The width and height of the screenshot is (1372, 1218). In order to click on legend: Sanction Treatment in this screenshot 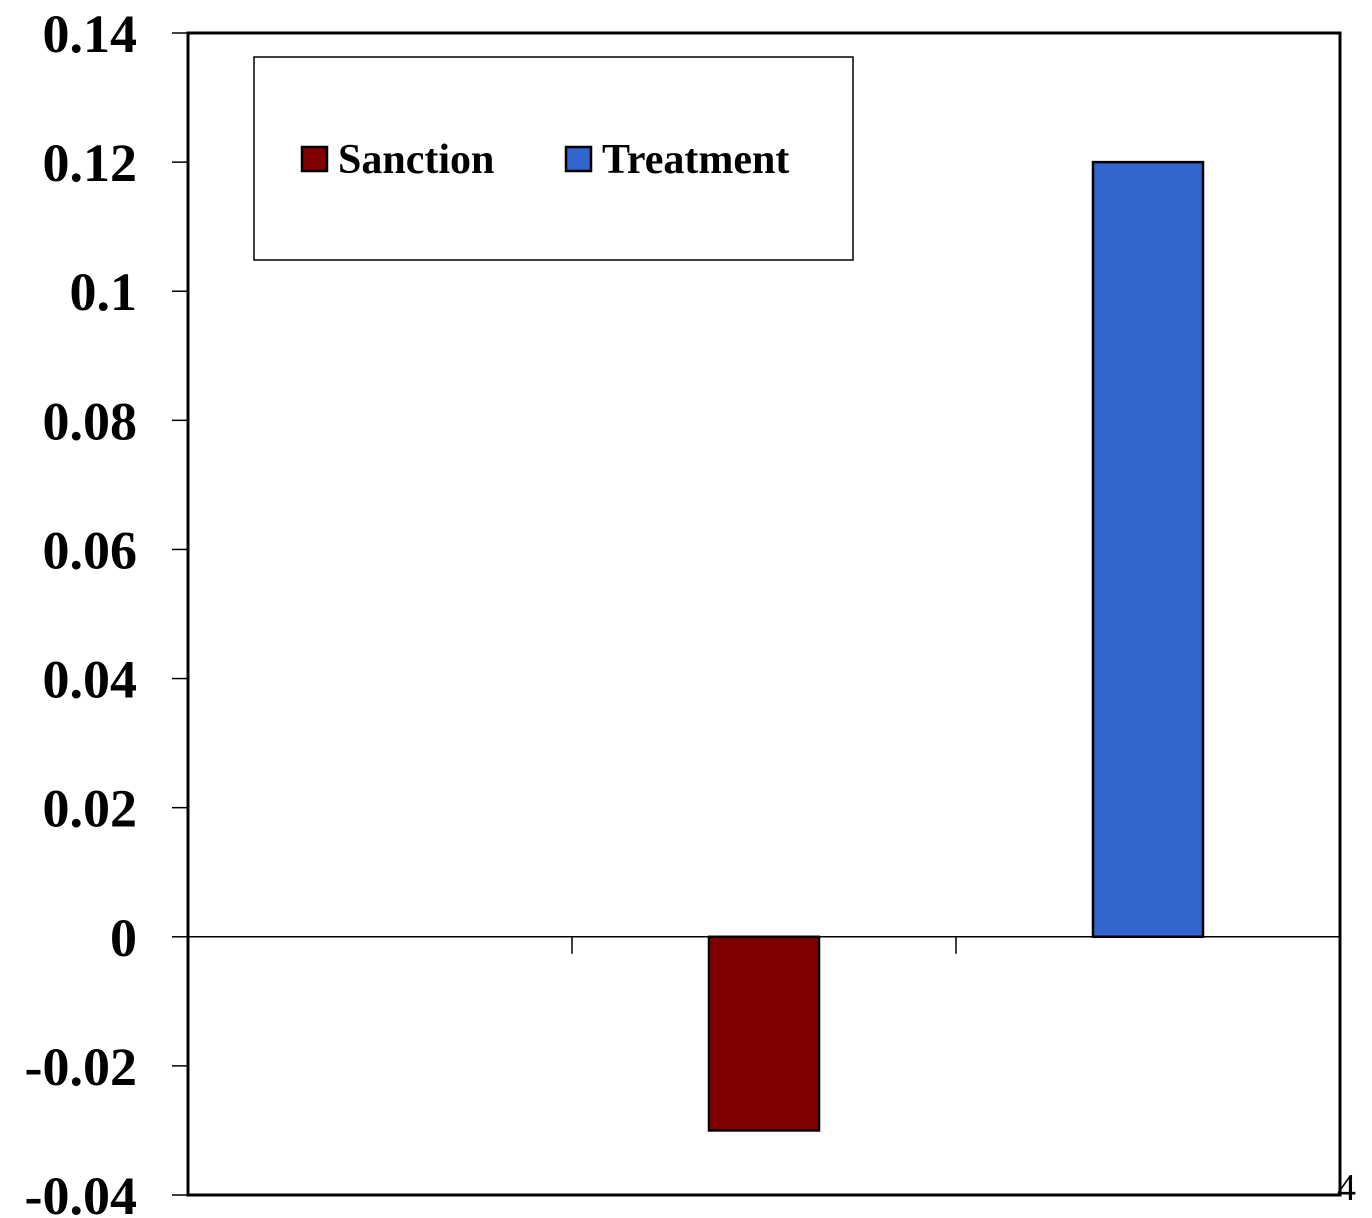, I will do `click(553, 158)`.